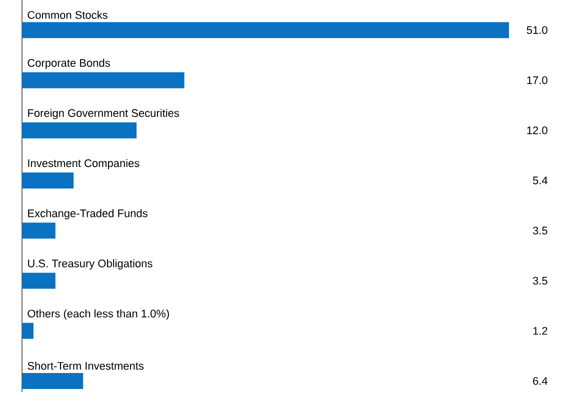 This screenshot has width=573, height=396. What do you see at coordinates (540, 381) in the screenshot?
I see `data-label: 6.4` at bounding box center [540, 381].